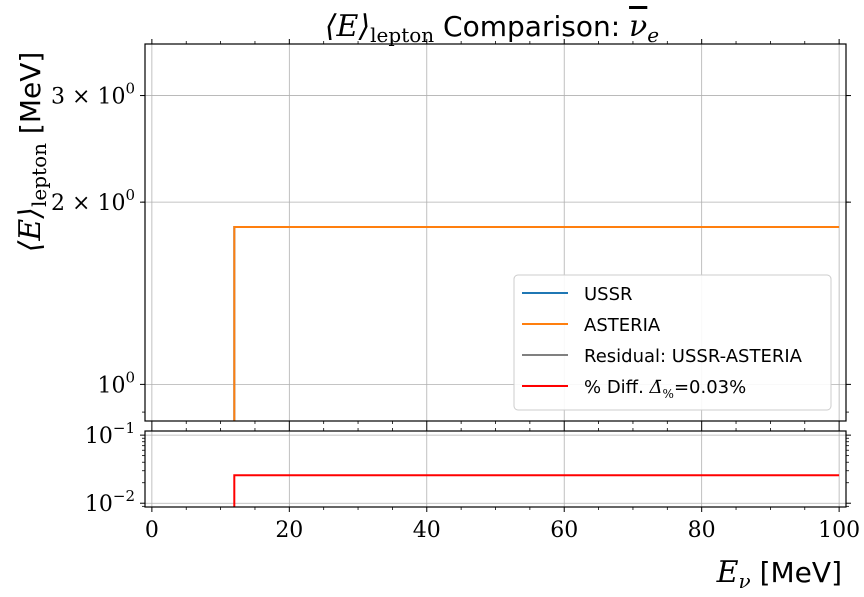  I want to click on x-axis-label: Eν [MeV], so click(779, 574).